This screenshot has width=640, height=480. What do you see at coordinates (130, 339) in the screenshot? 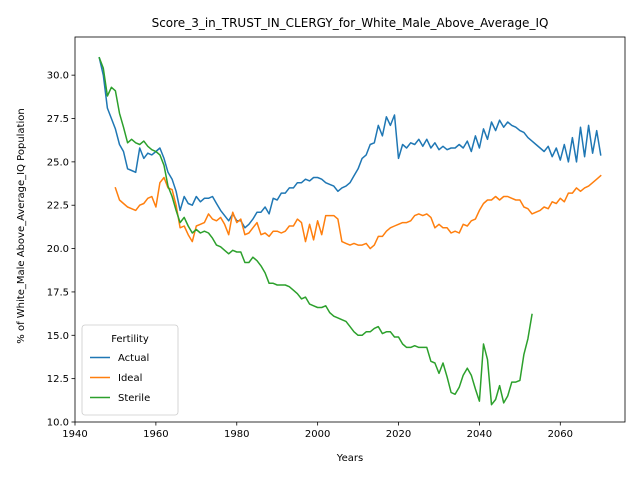
I see `legend-title: Fertility` at bounding box center [130, 339].